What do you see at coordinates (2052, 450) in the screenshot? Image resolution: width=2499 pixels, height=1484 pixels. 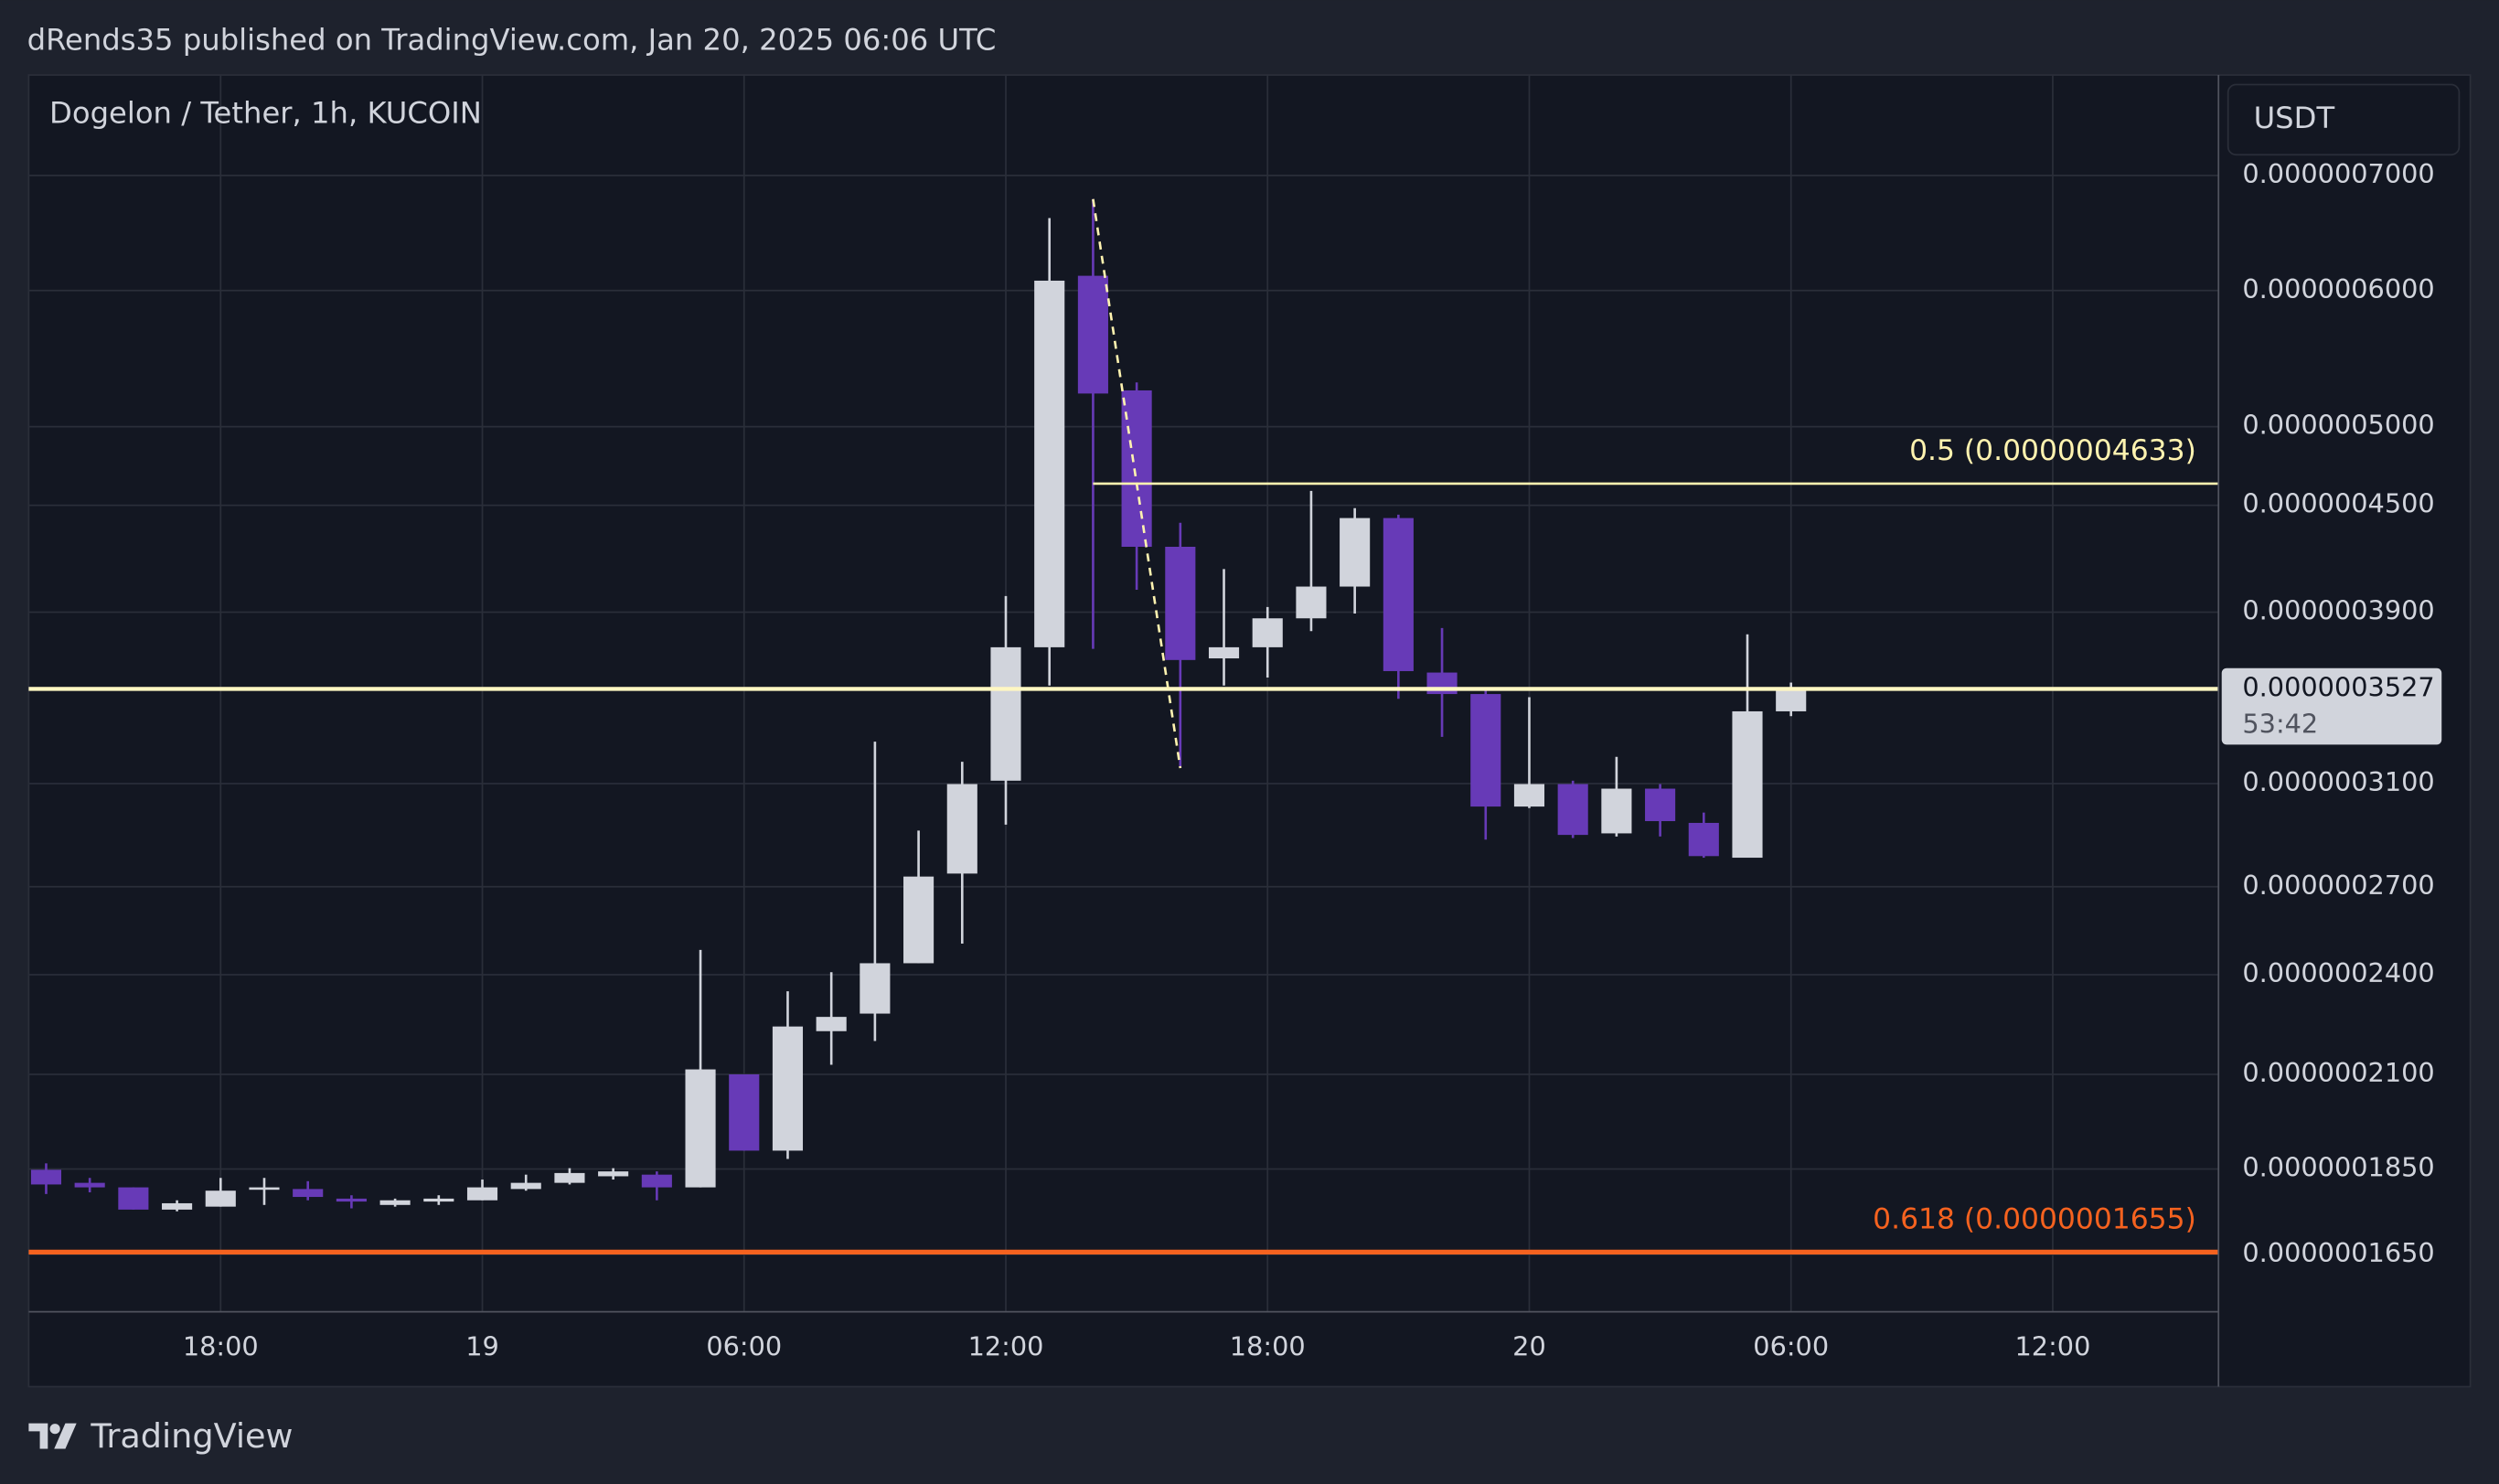 I see `fib-label: 0.5 (0.0000004633)` at bounding box center [2052, 450].